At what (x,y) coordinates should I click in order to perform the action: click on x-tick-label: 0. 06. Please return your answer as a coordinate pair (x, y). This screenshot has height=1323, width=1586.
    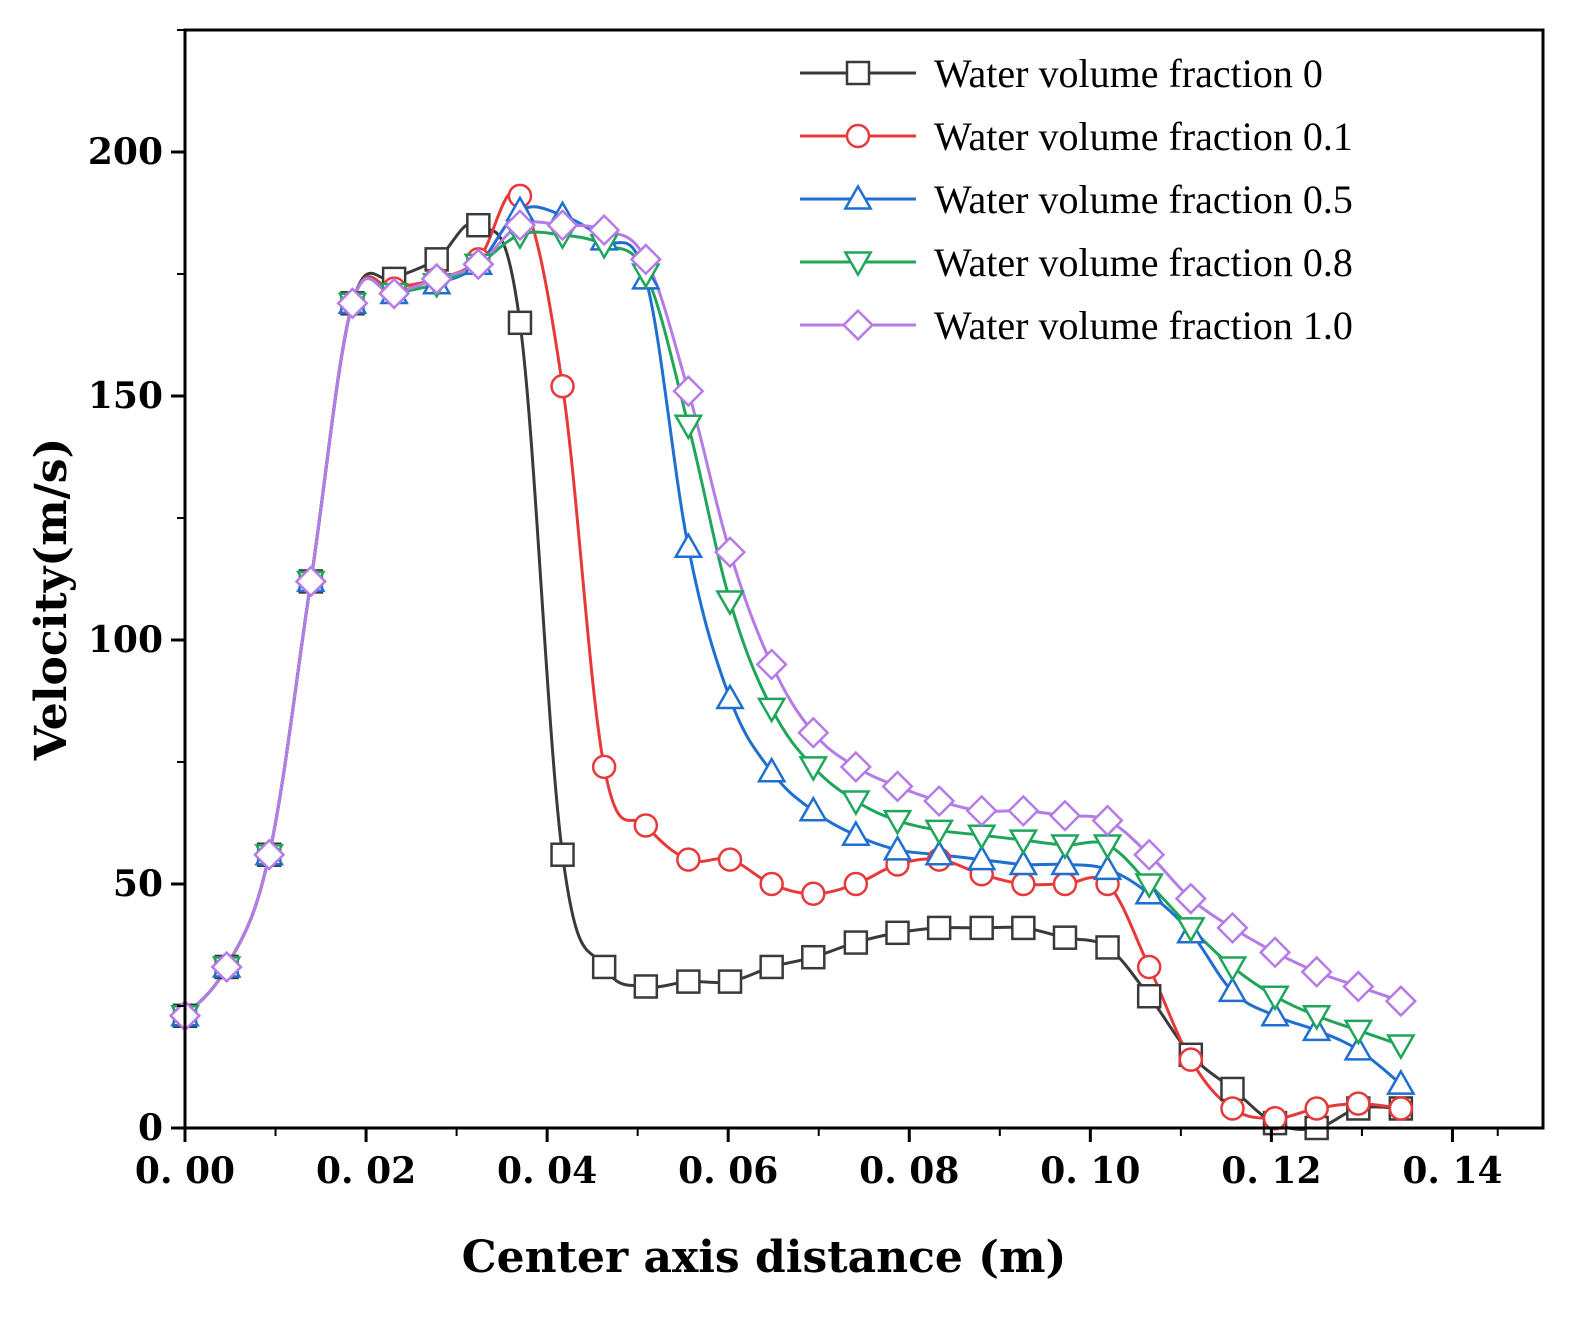
    Looking at the image, I should click on (728, 1171).